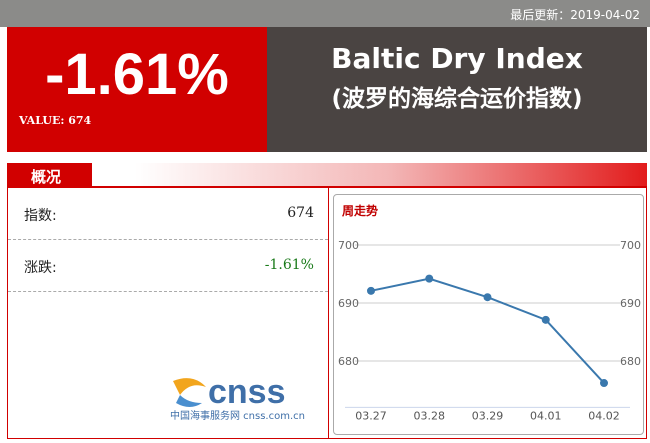 This screenshot has height=443, width=650. Describe the element at coordinates (348, 303) in the screenshot. I see `y-tick-label: 690` at that location.